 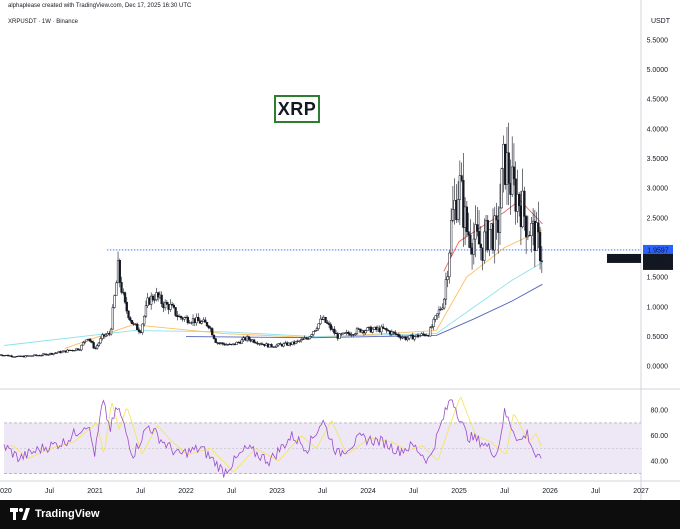 What do you see at coordinates (273, 434) in the screenshot?
I see `rsi-moving-average` at bounding box center [273, 434].